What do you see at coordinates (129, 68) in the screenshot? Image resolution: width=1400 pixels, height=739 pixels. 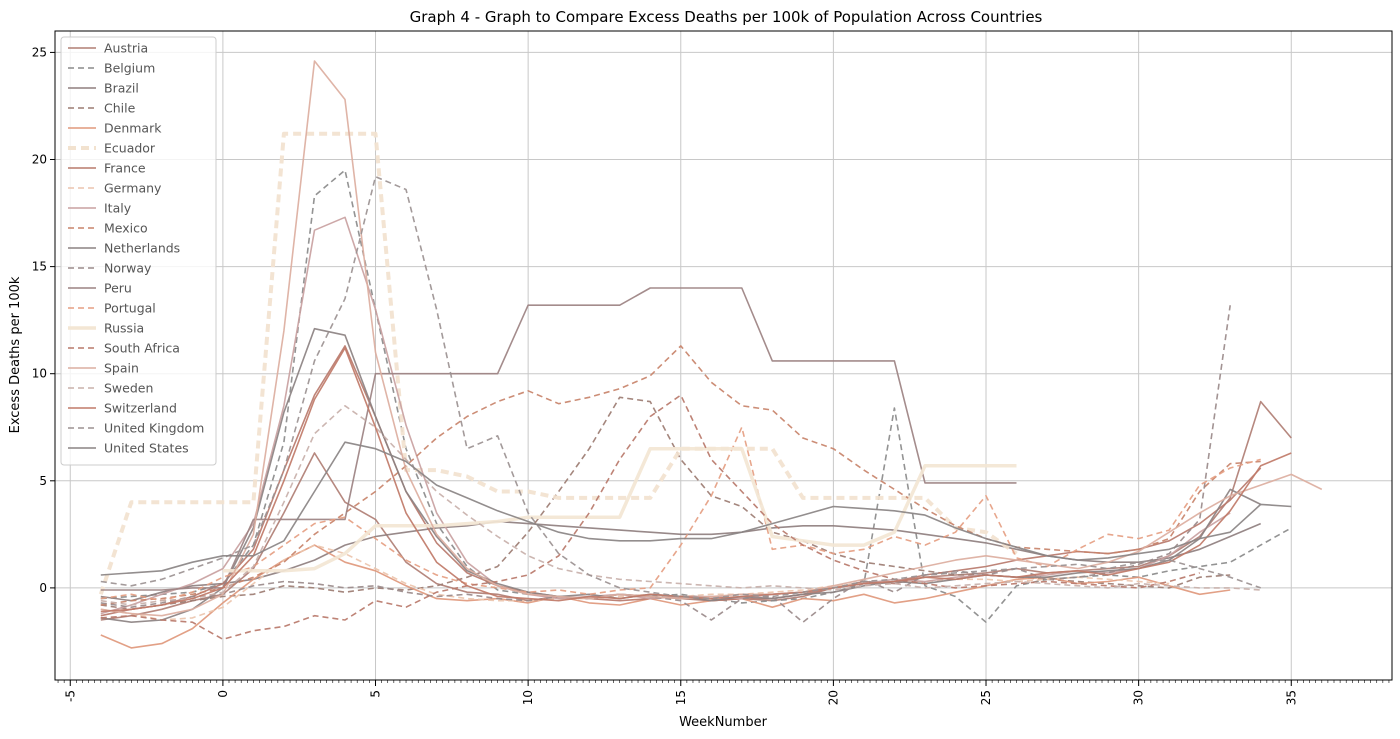 I see `legend-label: Belgium` at bounding box center [129, 68].